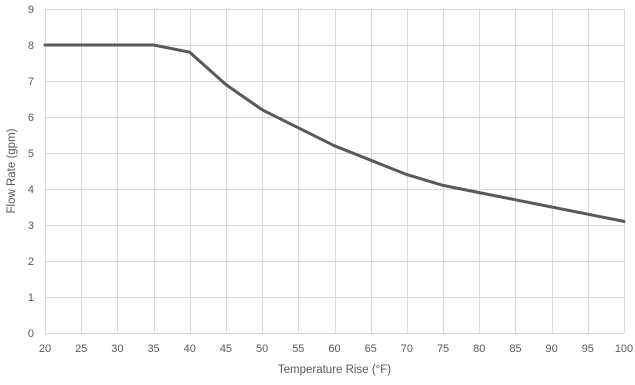 The height and width of the screenshot is (385, 635). Describe the element at coordinates (479, 349) in the screenshot. I see `x-tick-label-80: 80` at that location.